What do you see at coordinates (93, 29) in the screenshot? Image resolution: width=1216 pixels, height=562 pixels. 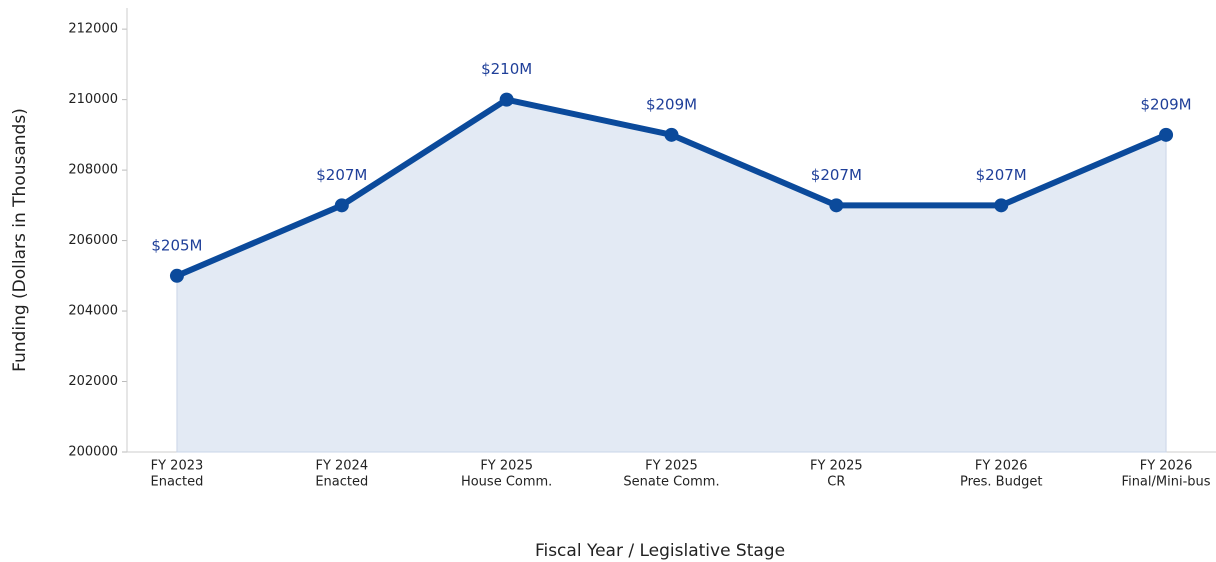 I see `y-tick-label: 212000` at bounding box center [93, 29].